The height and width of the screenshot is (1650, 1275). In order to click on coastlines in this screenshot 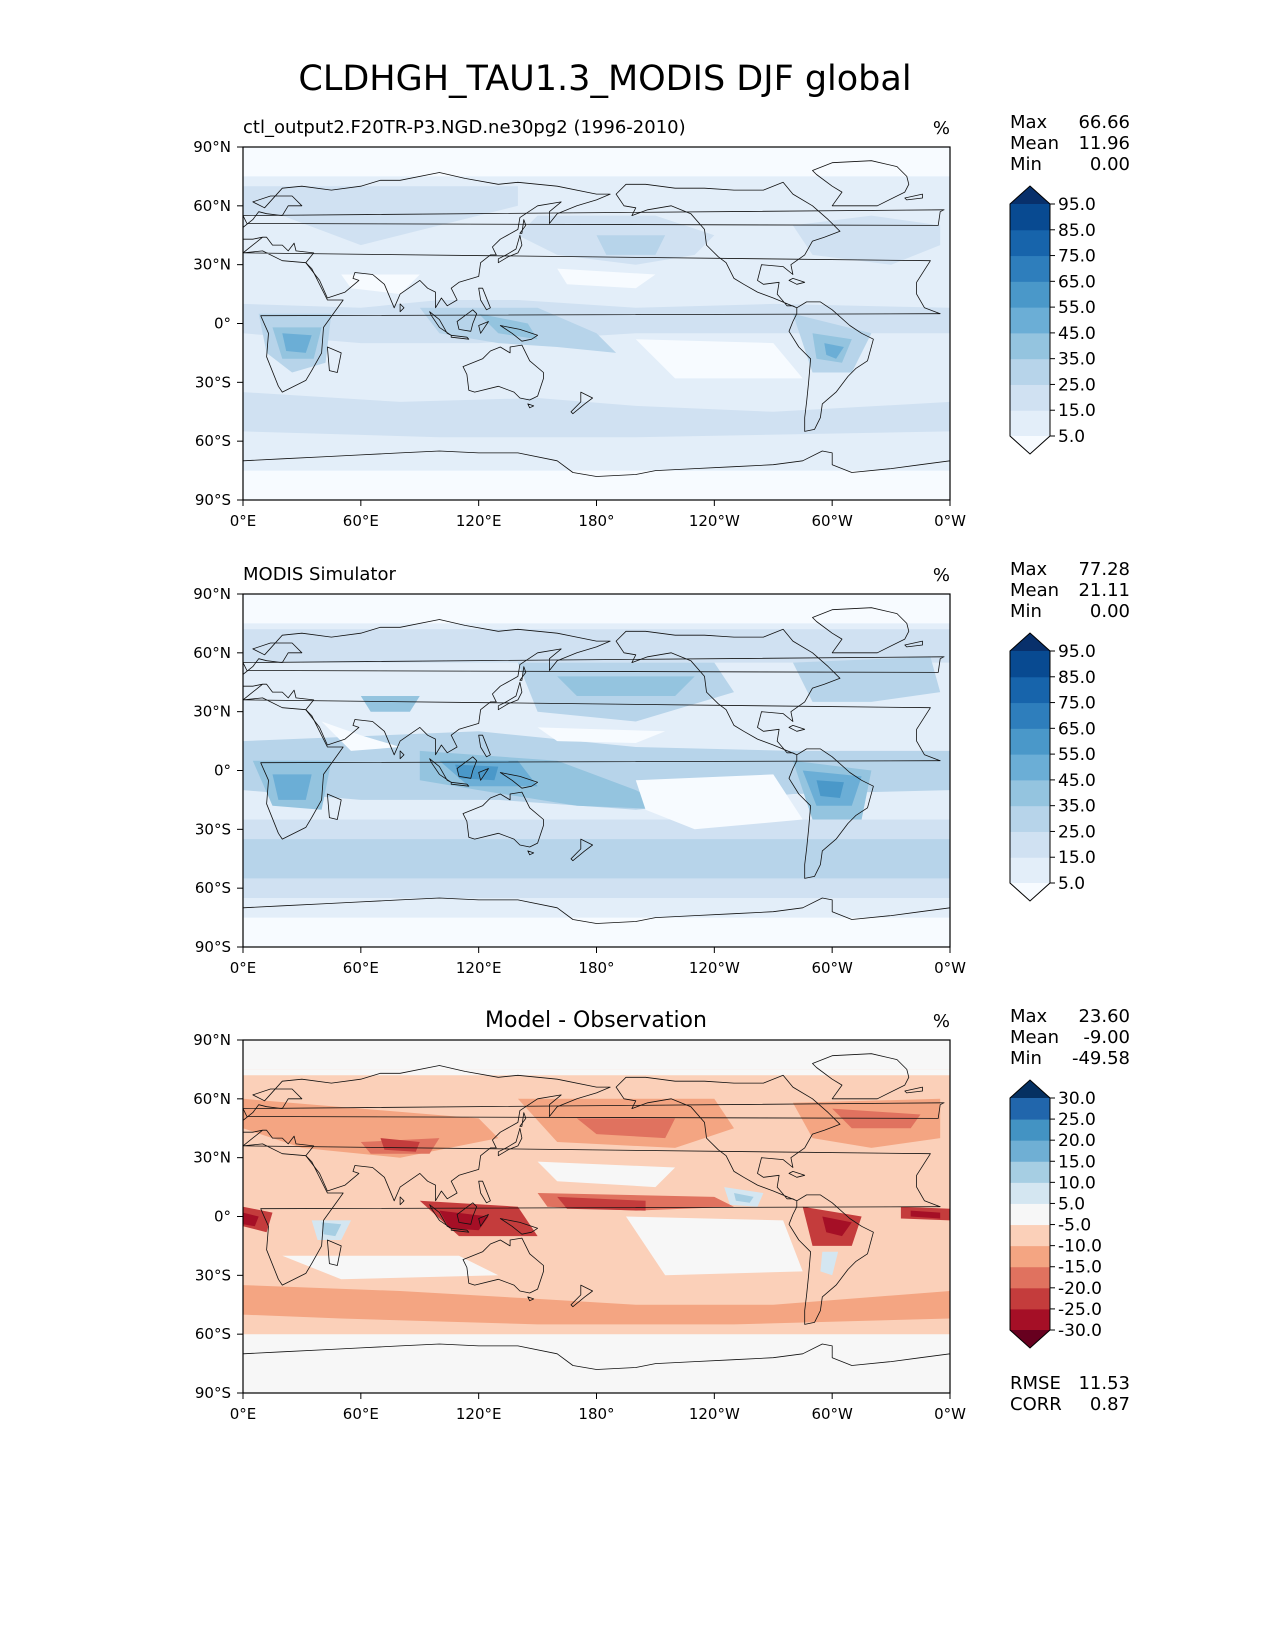, I will do `click(596, 330)`.